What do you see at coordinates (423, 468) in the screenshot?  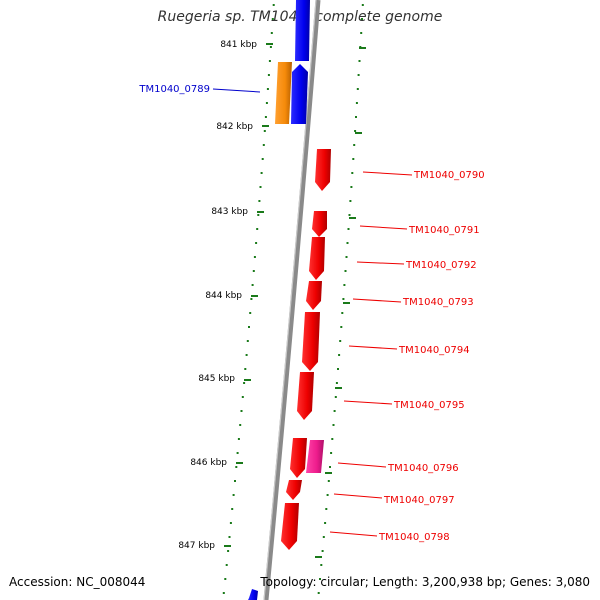 I see `gene-label: TM1040_0796` at bounding box center [423, 468].